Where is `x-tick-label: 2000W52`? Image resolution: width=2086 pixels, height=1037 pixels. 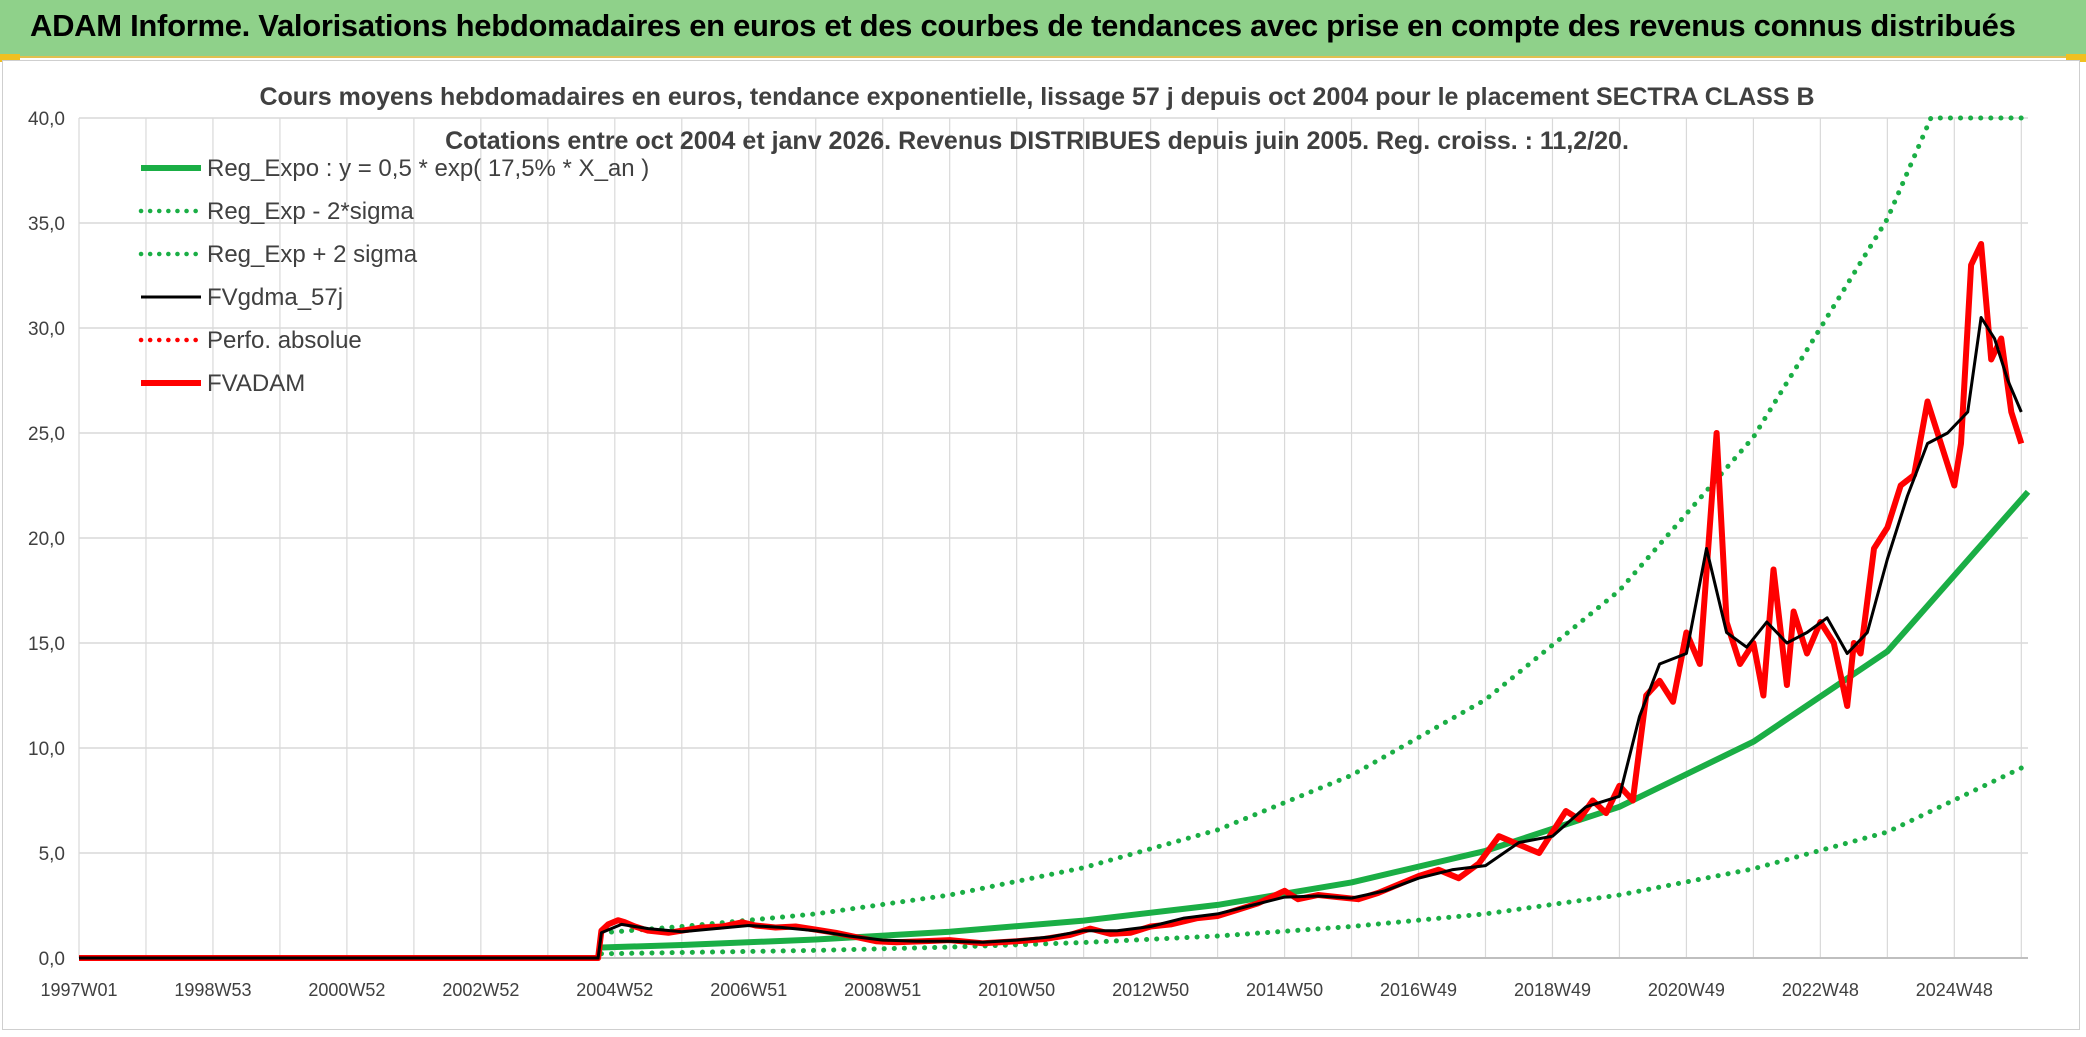
x-tick-label: 2000W52 is located at coordinates (346, 990).